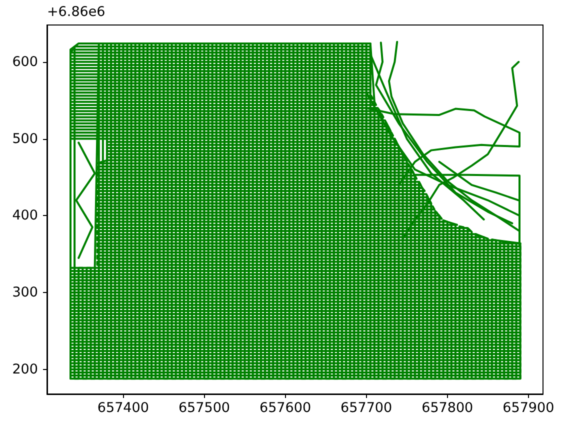 The image size is (564, 428). Describe the element at coordinates (25, 138) in the screenshot. I see `y-tick-label: 500` at that location.